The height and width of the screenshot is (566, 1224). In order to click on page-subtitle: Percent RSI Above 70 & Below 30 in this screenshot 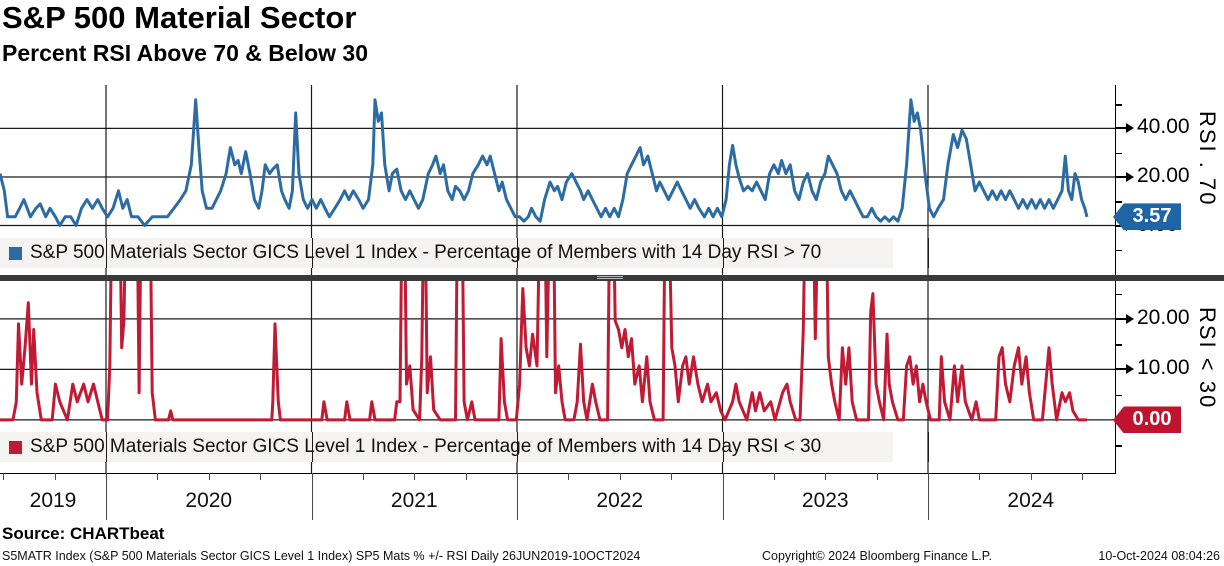, I will do `click(185, 53)`.